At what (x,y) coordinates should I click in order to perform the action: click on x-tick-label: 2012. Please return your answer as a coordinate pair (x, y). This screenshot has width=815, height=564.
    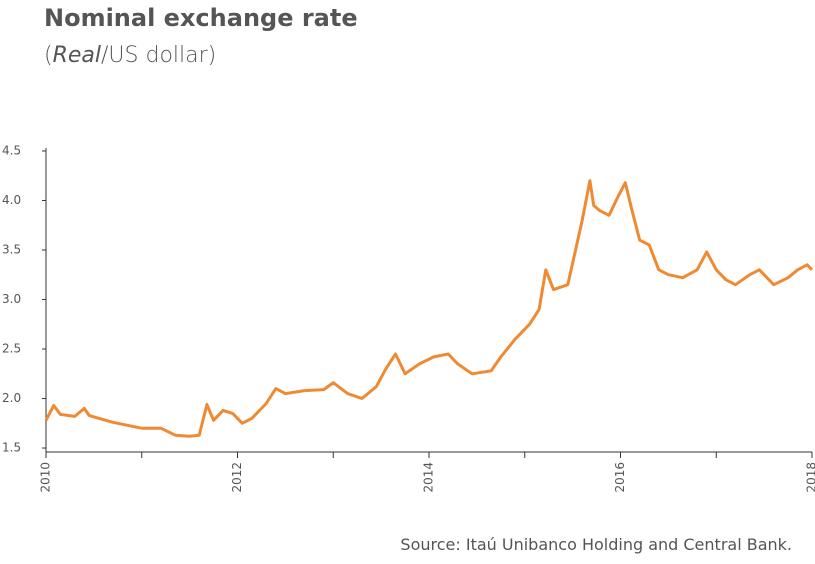
    Looking at the image, I should click on (237, 477).